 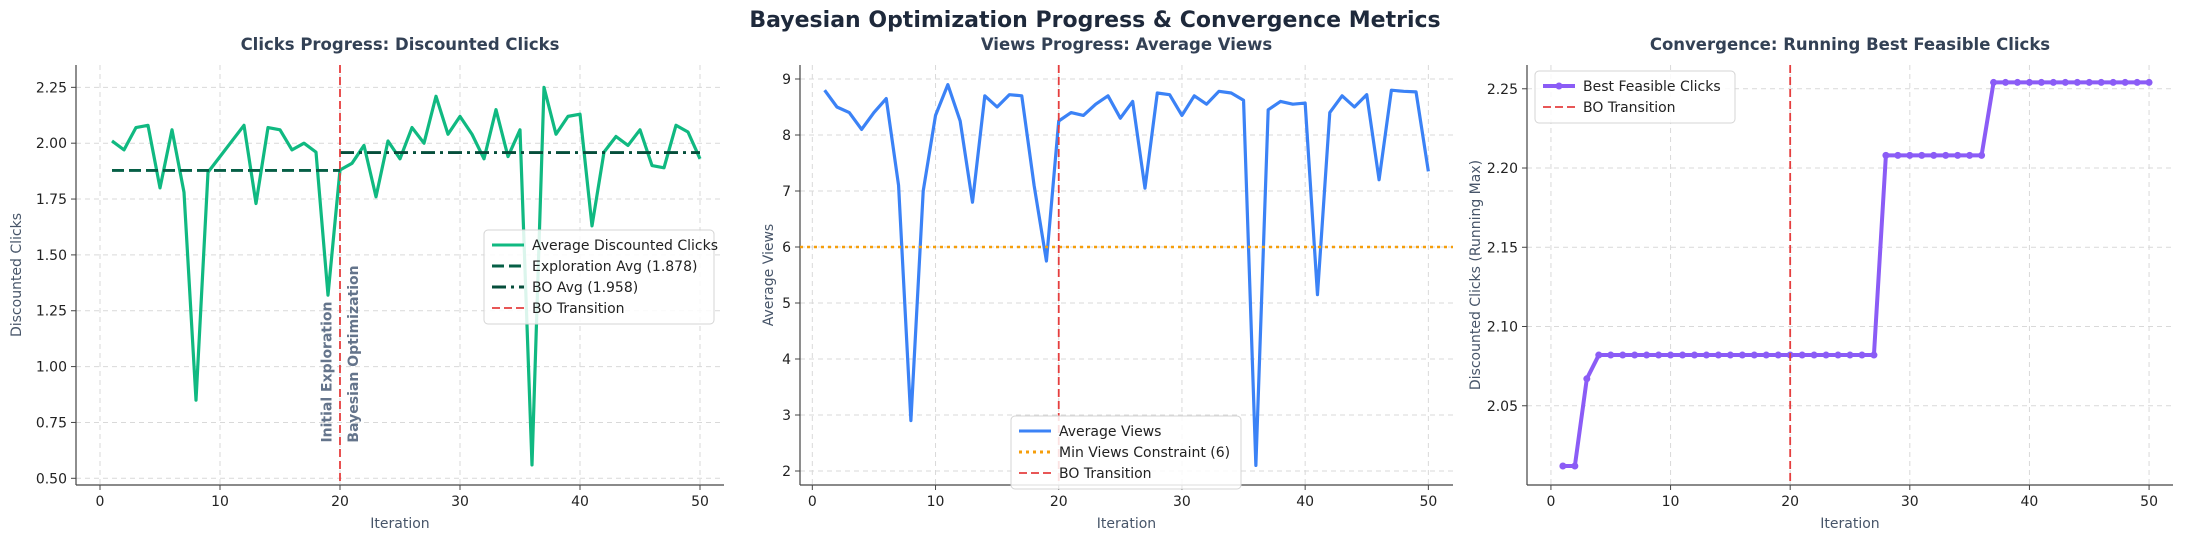 I want to click on y-tick-label: 2.05, so click(x=1502, y=407).